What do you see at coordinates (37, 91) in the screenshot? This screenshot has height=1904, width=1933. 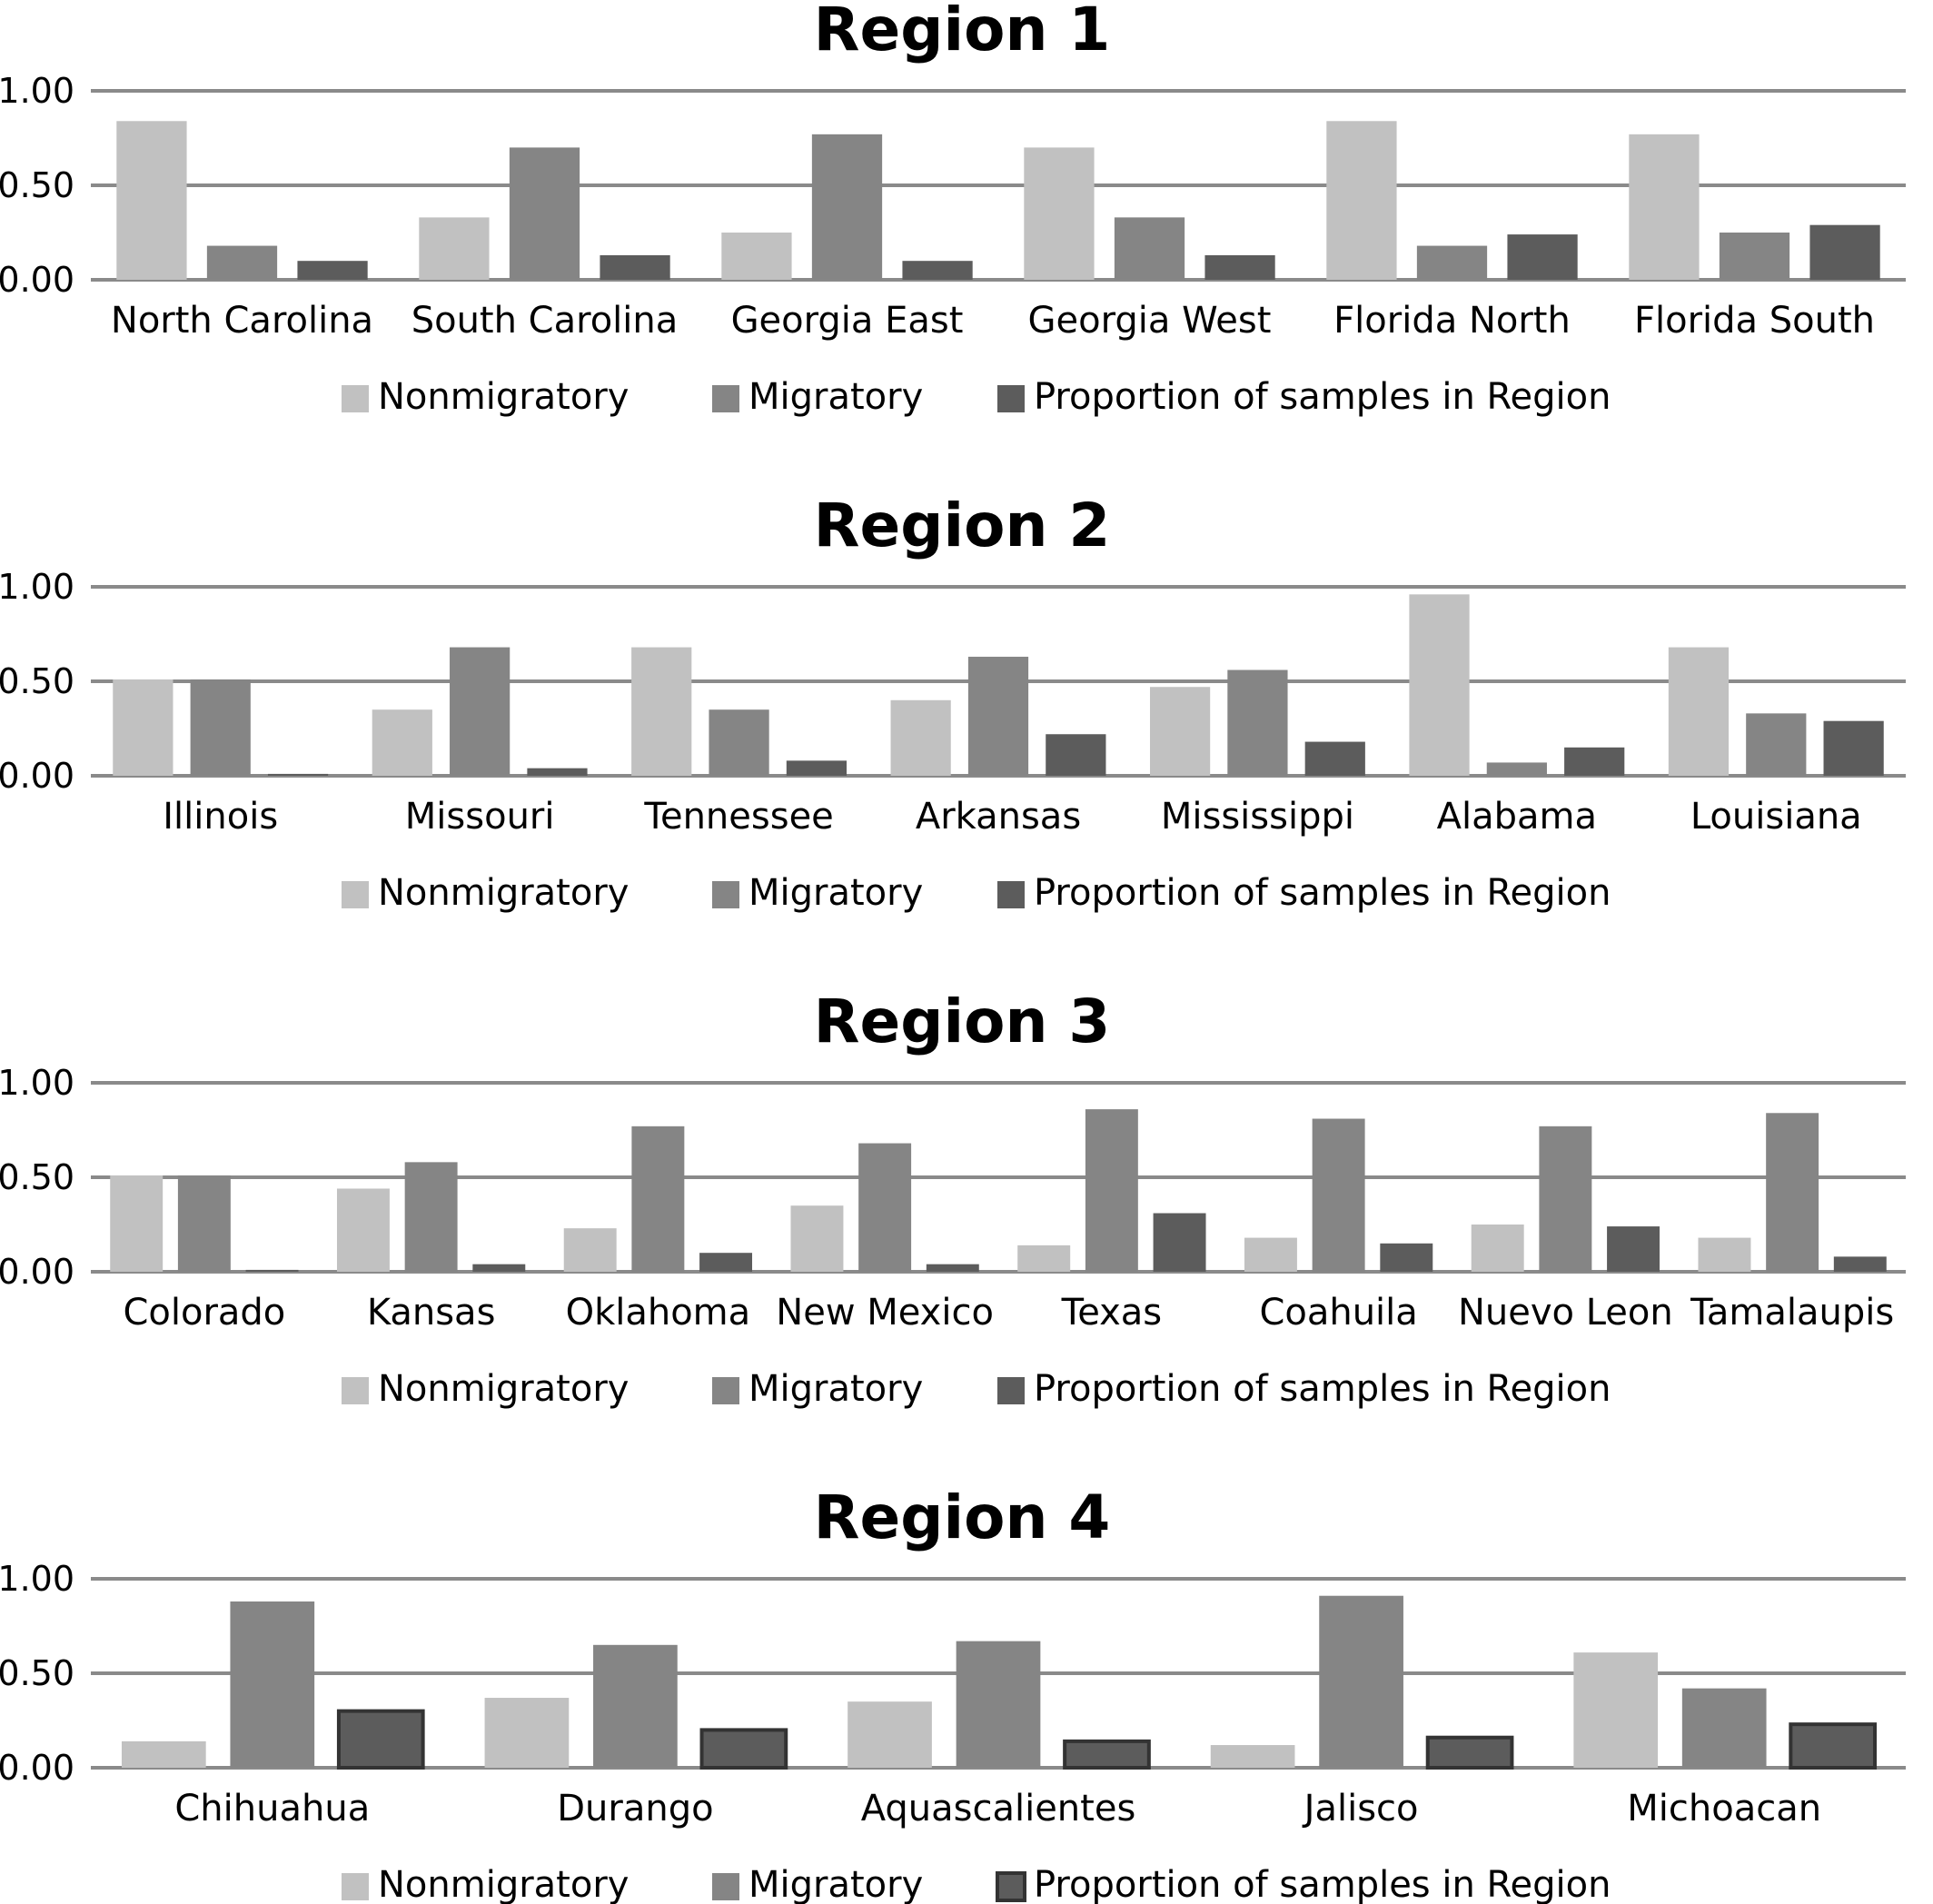 I see `y-tick-label: 1.00` at bounding box center [37, 91].